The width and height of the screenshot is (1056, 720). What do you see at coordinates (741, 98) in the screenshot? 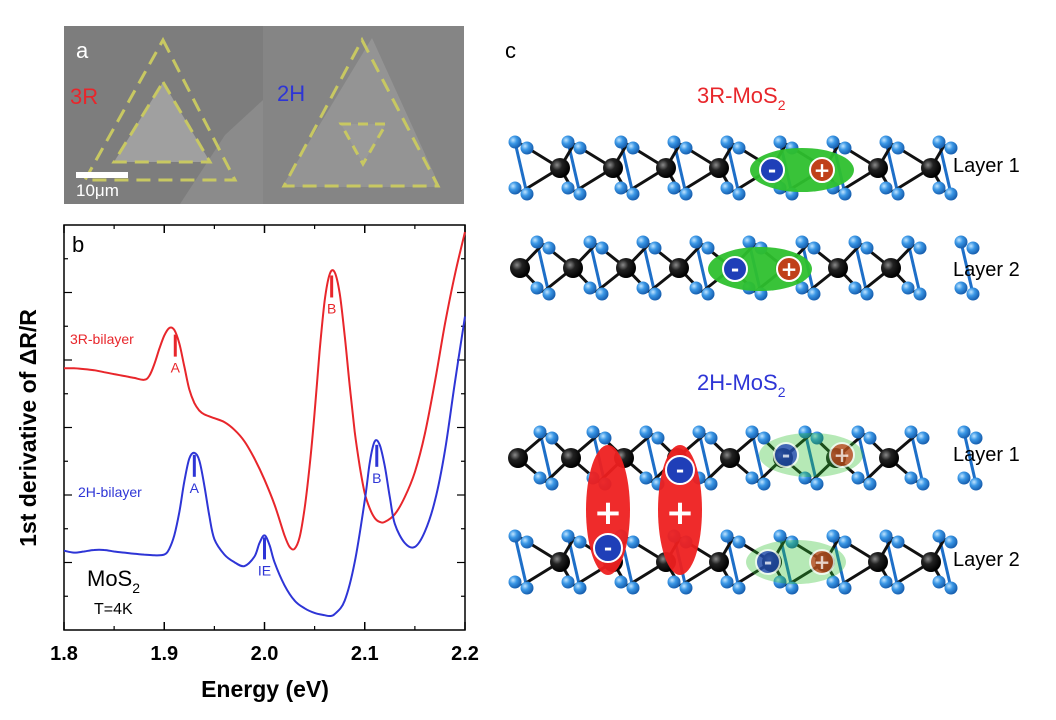
I see `title-3R-MoS2: 3R-MoS2` at bounding box center [741, 98].